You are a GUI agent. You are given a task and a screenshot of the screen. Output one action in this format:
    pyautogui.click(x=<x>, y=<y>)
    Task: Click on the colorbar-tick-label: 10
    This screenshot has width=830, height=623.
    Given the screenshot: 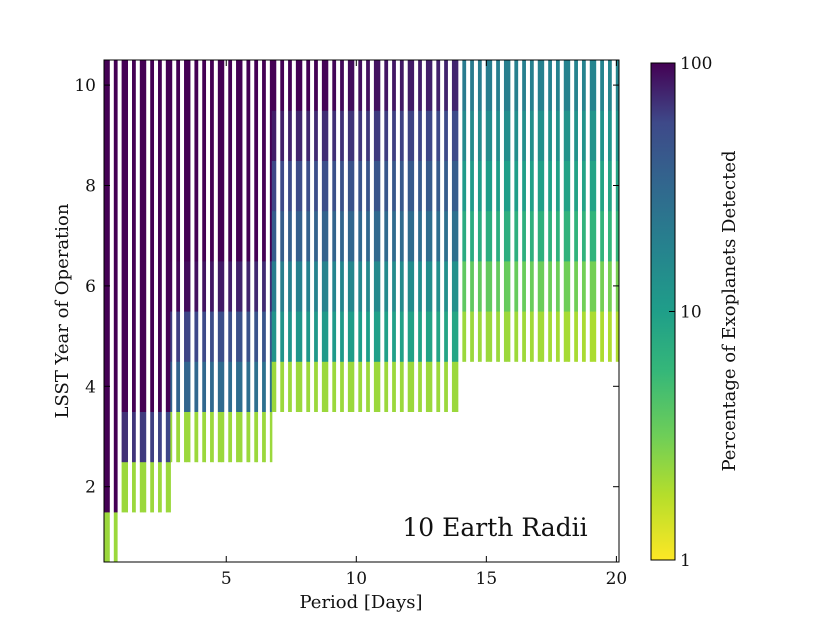 What is the action you would take?
    pyautogui.click(x=691, y=313)
    